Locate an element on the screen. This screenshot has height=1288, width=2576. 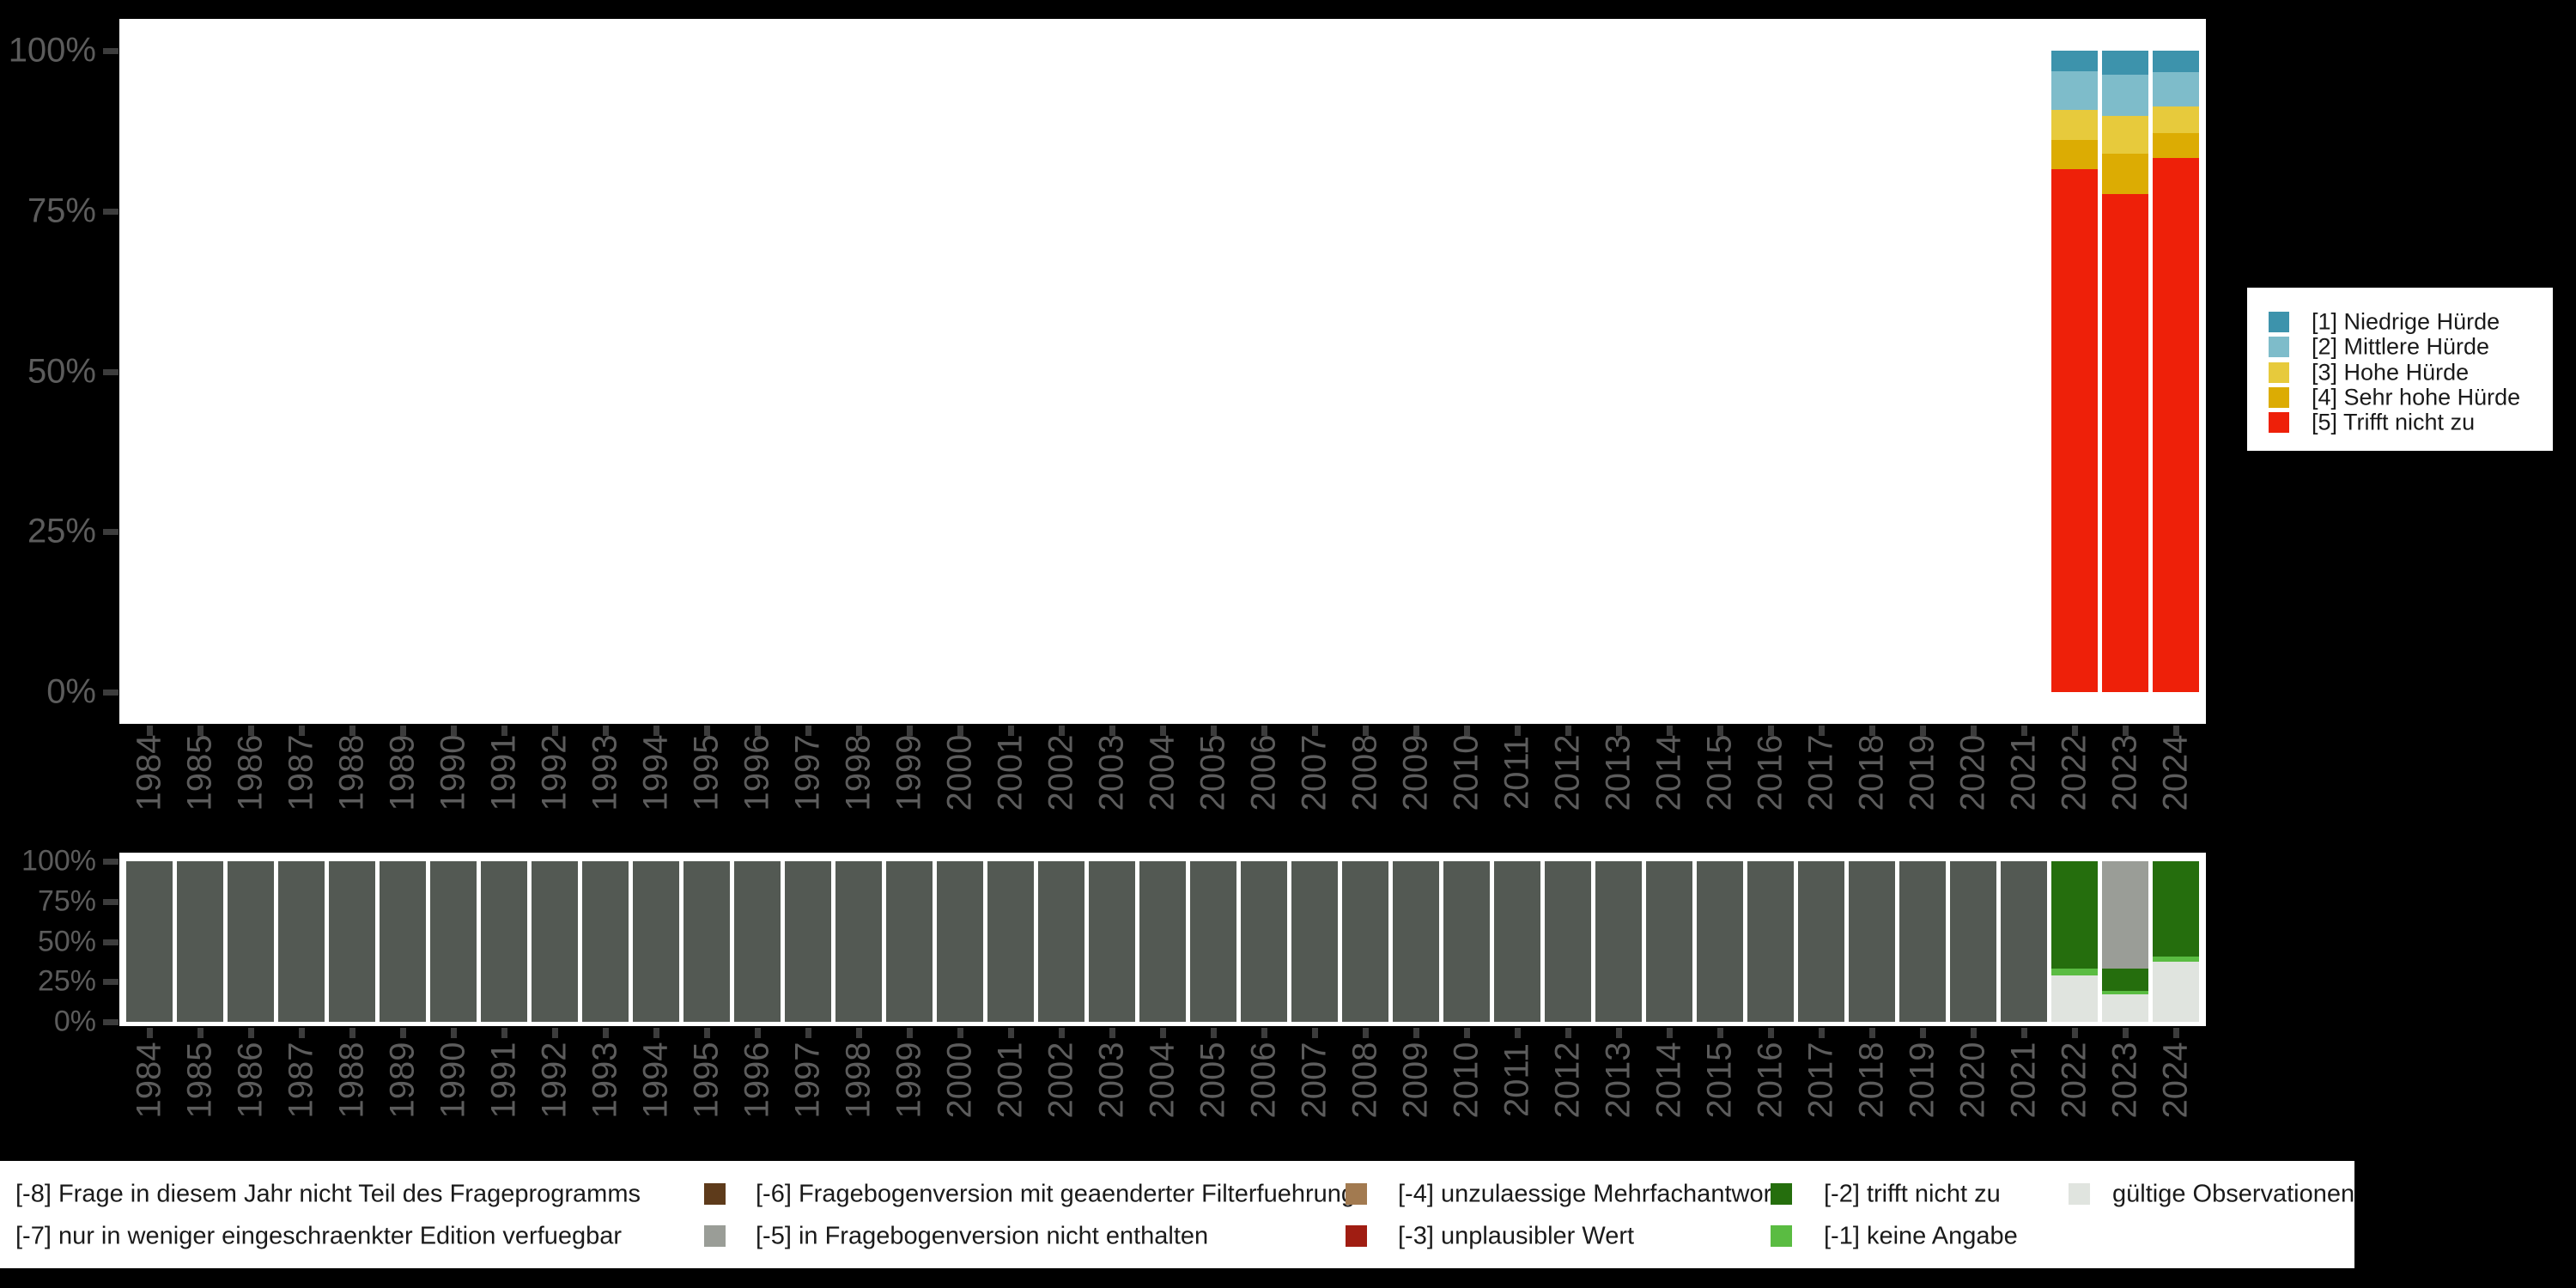
bar-1988 is located at coordinates (352, 941).